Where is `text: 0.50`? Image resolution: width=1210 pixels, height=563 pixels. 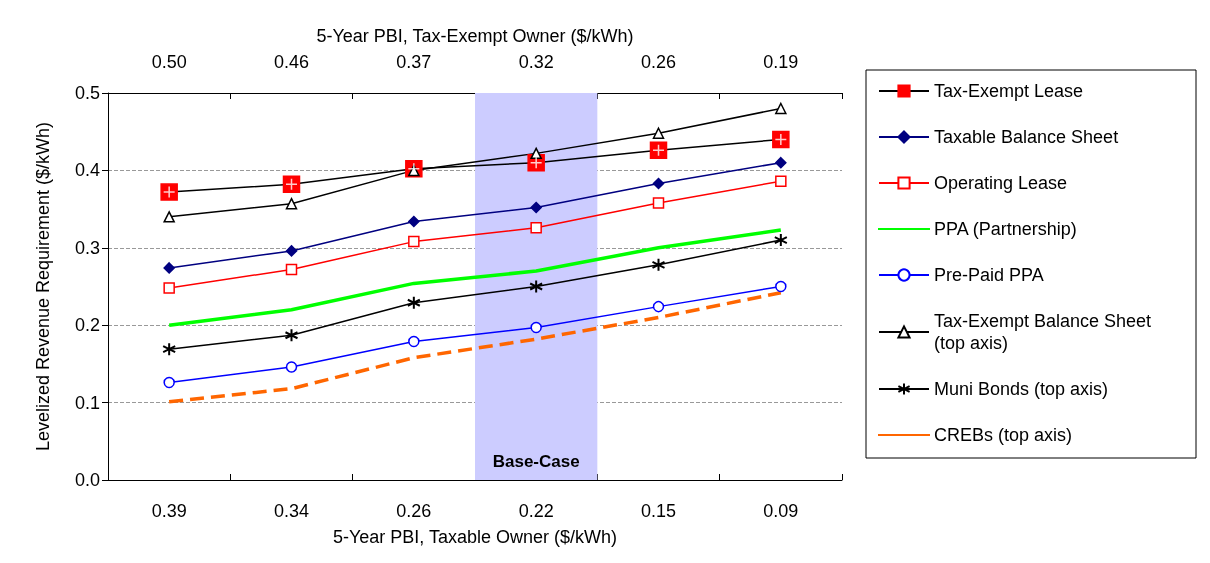 text: 0.50 is located at coordinates (169, 62).